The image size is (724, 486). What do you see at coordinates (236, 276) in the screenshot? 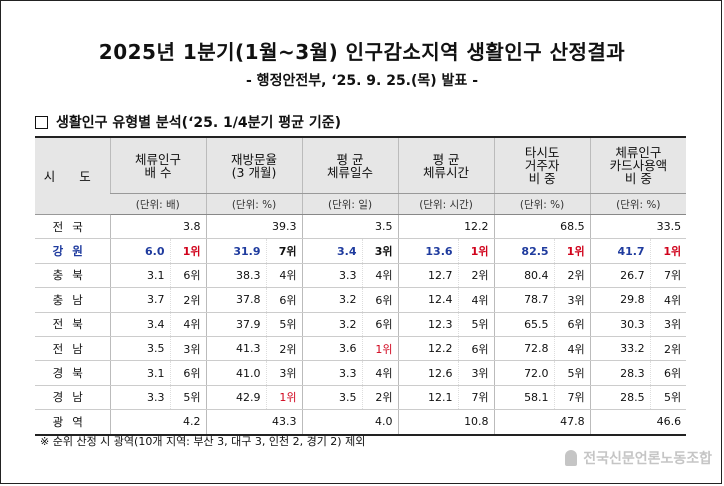
I see `cell-value: 38.3` at bounding box center [236, 276].